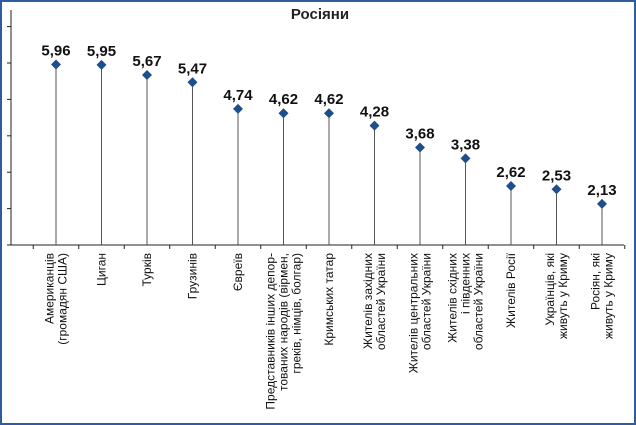 The image size is (636, 425). I want to click on category-label-line: Жителів центральних, so click(414, 313).